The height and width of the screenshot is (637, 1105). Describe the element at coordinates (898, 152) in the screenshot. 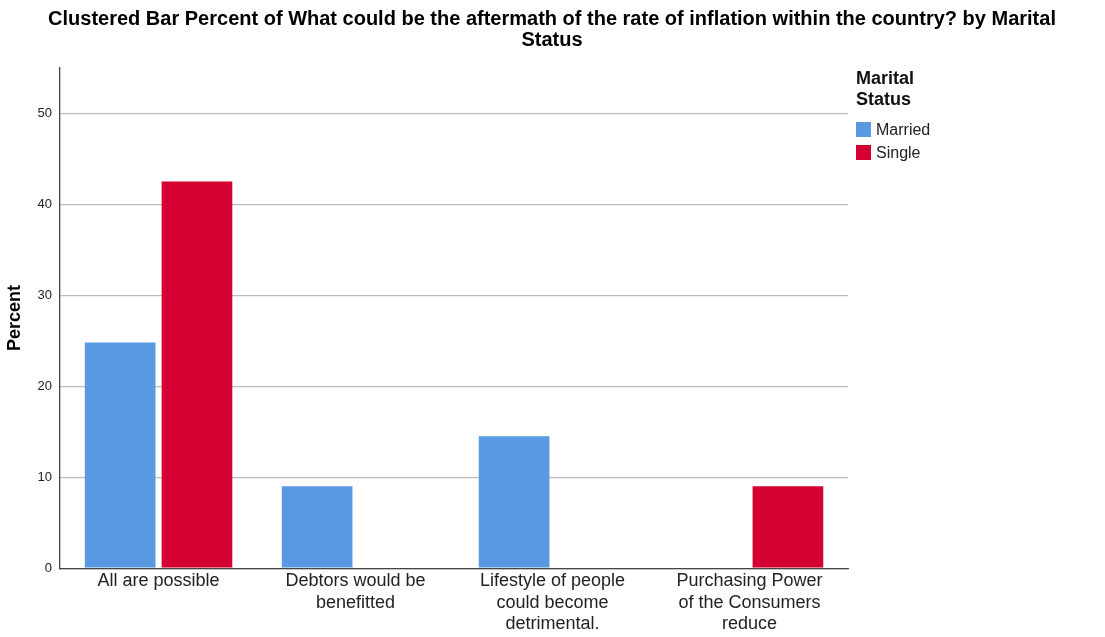

I see `legend-label: Single` at that location.